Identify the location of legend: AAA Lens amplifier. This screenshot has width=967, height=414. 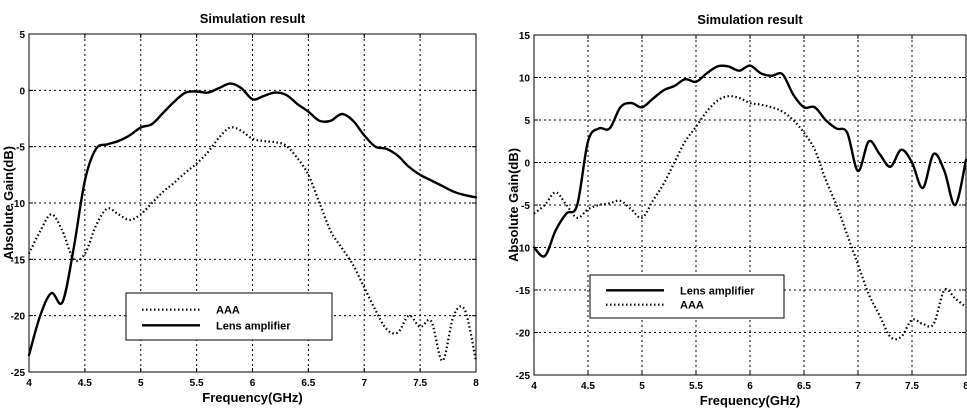
(229, 316).